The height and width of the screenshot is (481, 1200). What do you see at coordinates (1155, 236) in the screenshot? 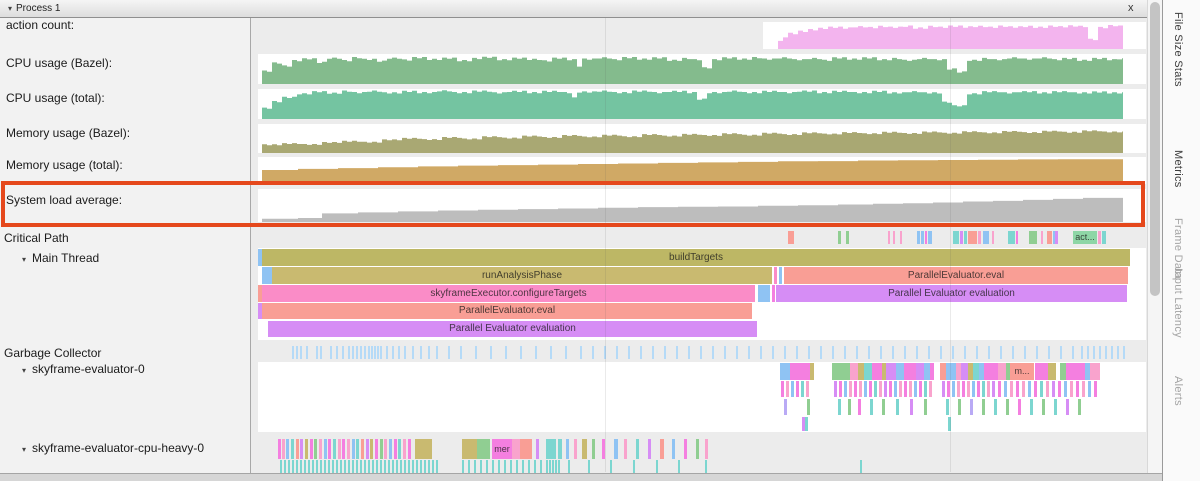
I see `vertical-scrollbar` at bounding box center [1155, 236].